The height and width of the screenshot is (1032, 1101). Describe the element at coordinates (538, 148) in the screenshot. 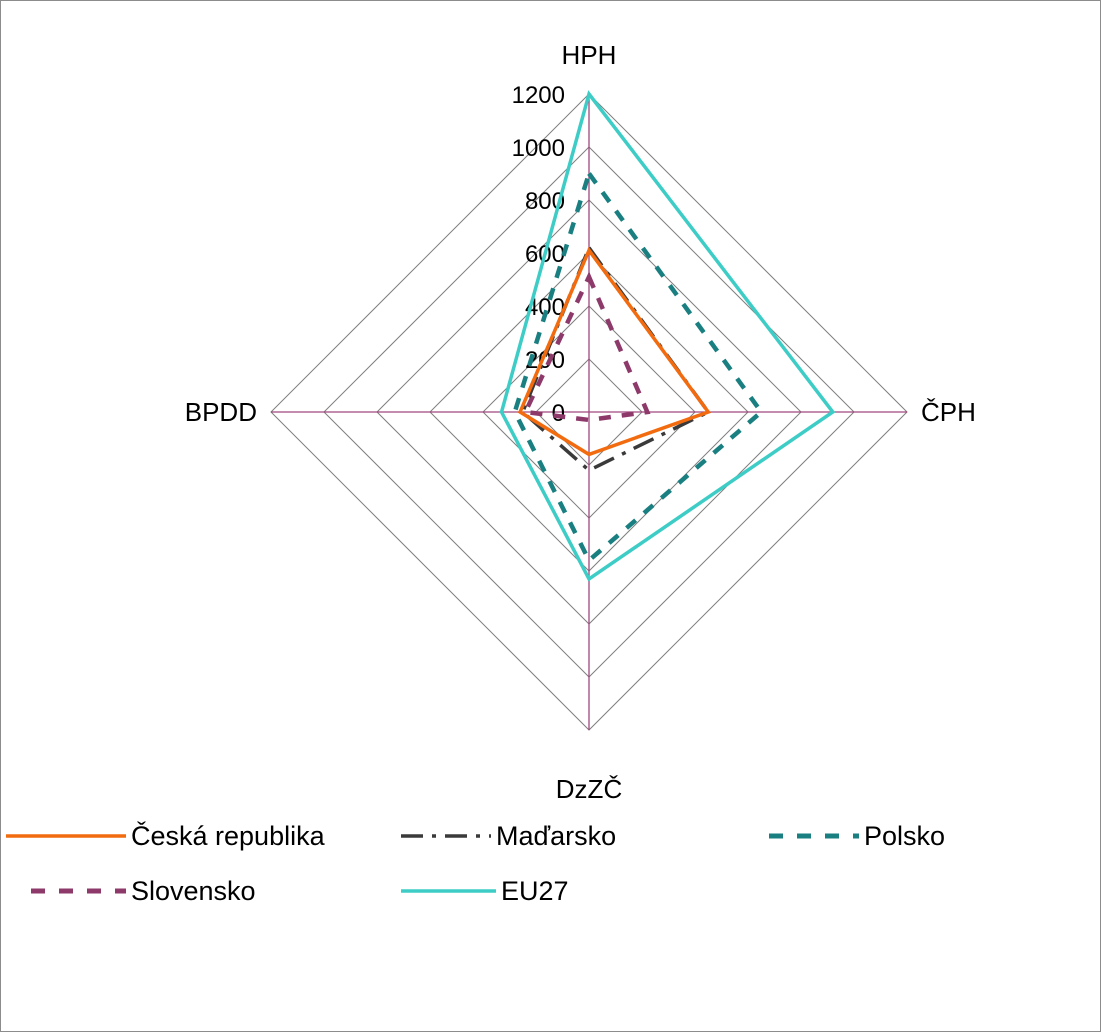

I see `tick-label: 1000` at that location.